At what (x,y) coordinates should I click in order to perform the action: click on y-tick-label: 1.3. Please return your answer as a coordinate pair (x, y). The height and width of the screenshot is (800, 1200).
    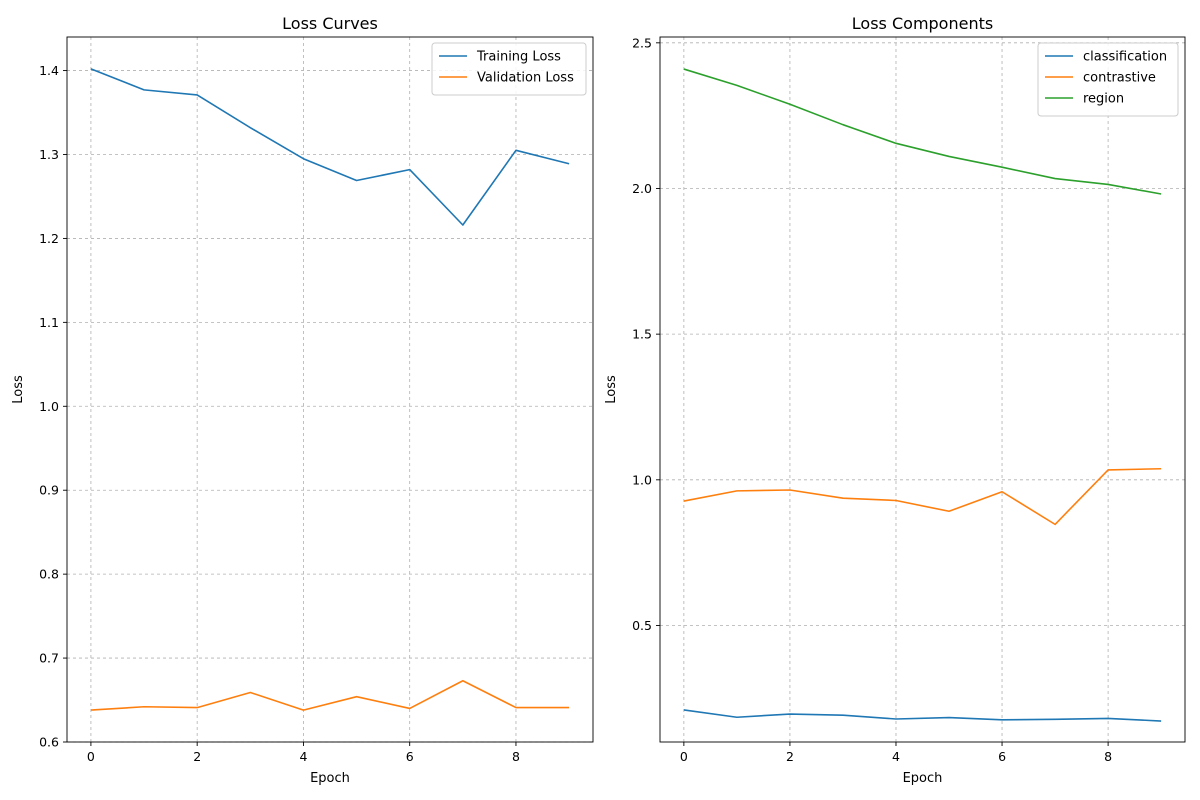
    Looking at the image, I should click on (49, 154).